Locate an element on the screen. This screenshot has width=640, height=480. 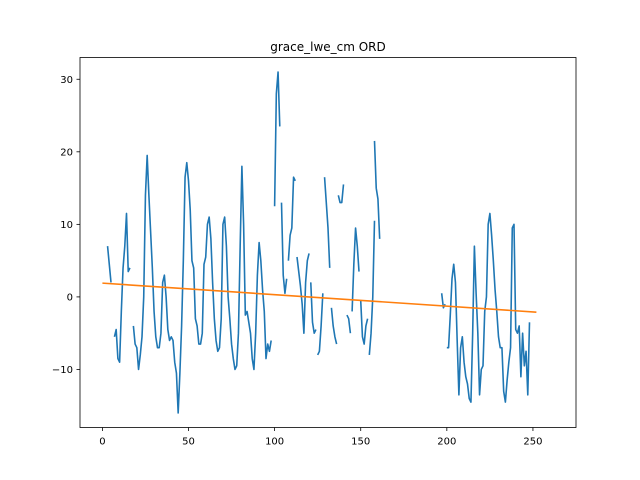
chart-title: grace_lwe_cm ORD is located at coordinates (328, 47).